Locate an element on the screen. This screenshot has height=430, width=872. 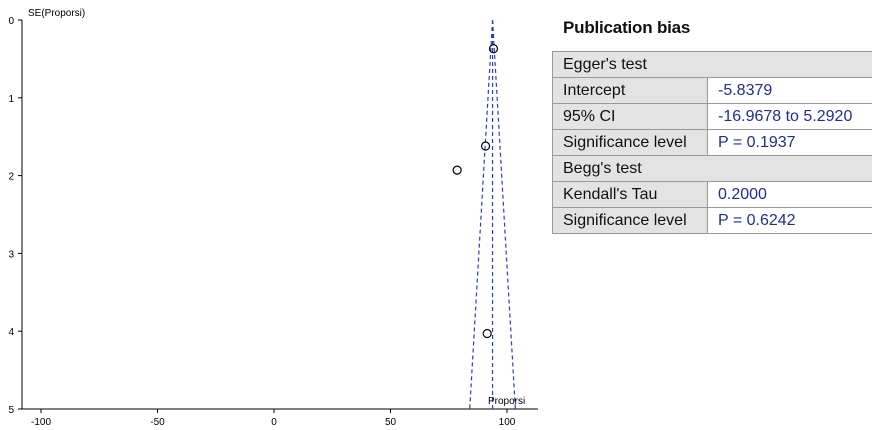
y-axis-ticks: 0 1 2 3 4 5 is located at coordinates (15, 216).